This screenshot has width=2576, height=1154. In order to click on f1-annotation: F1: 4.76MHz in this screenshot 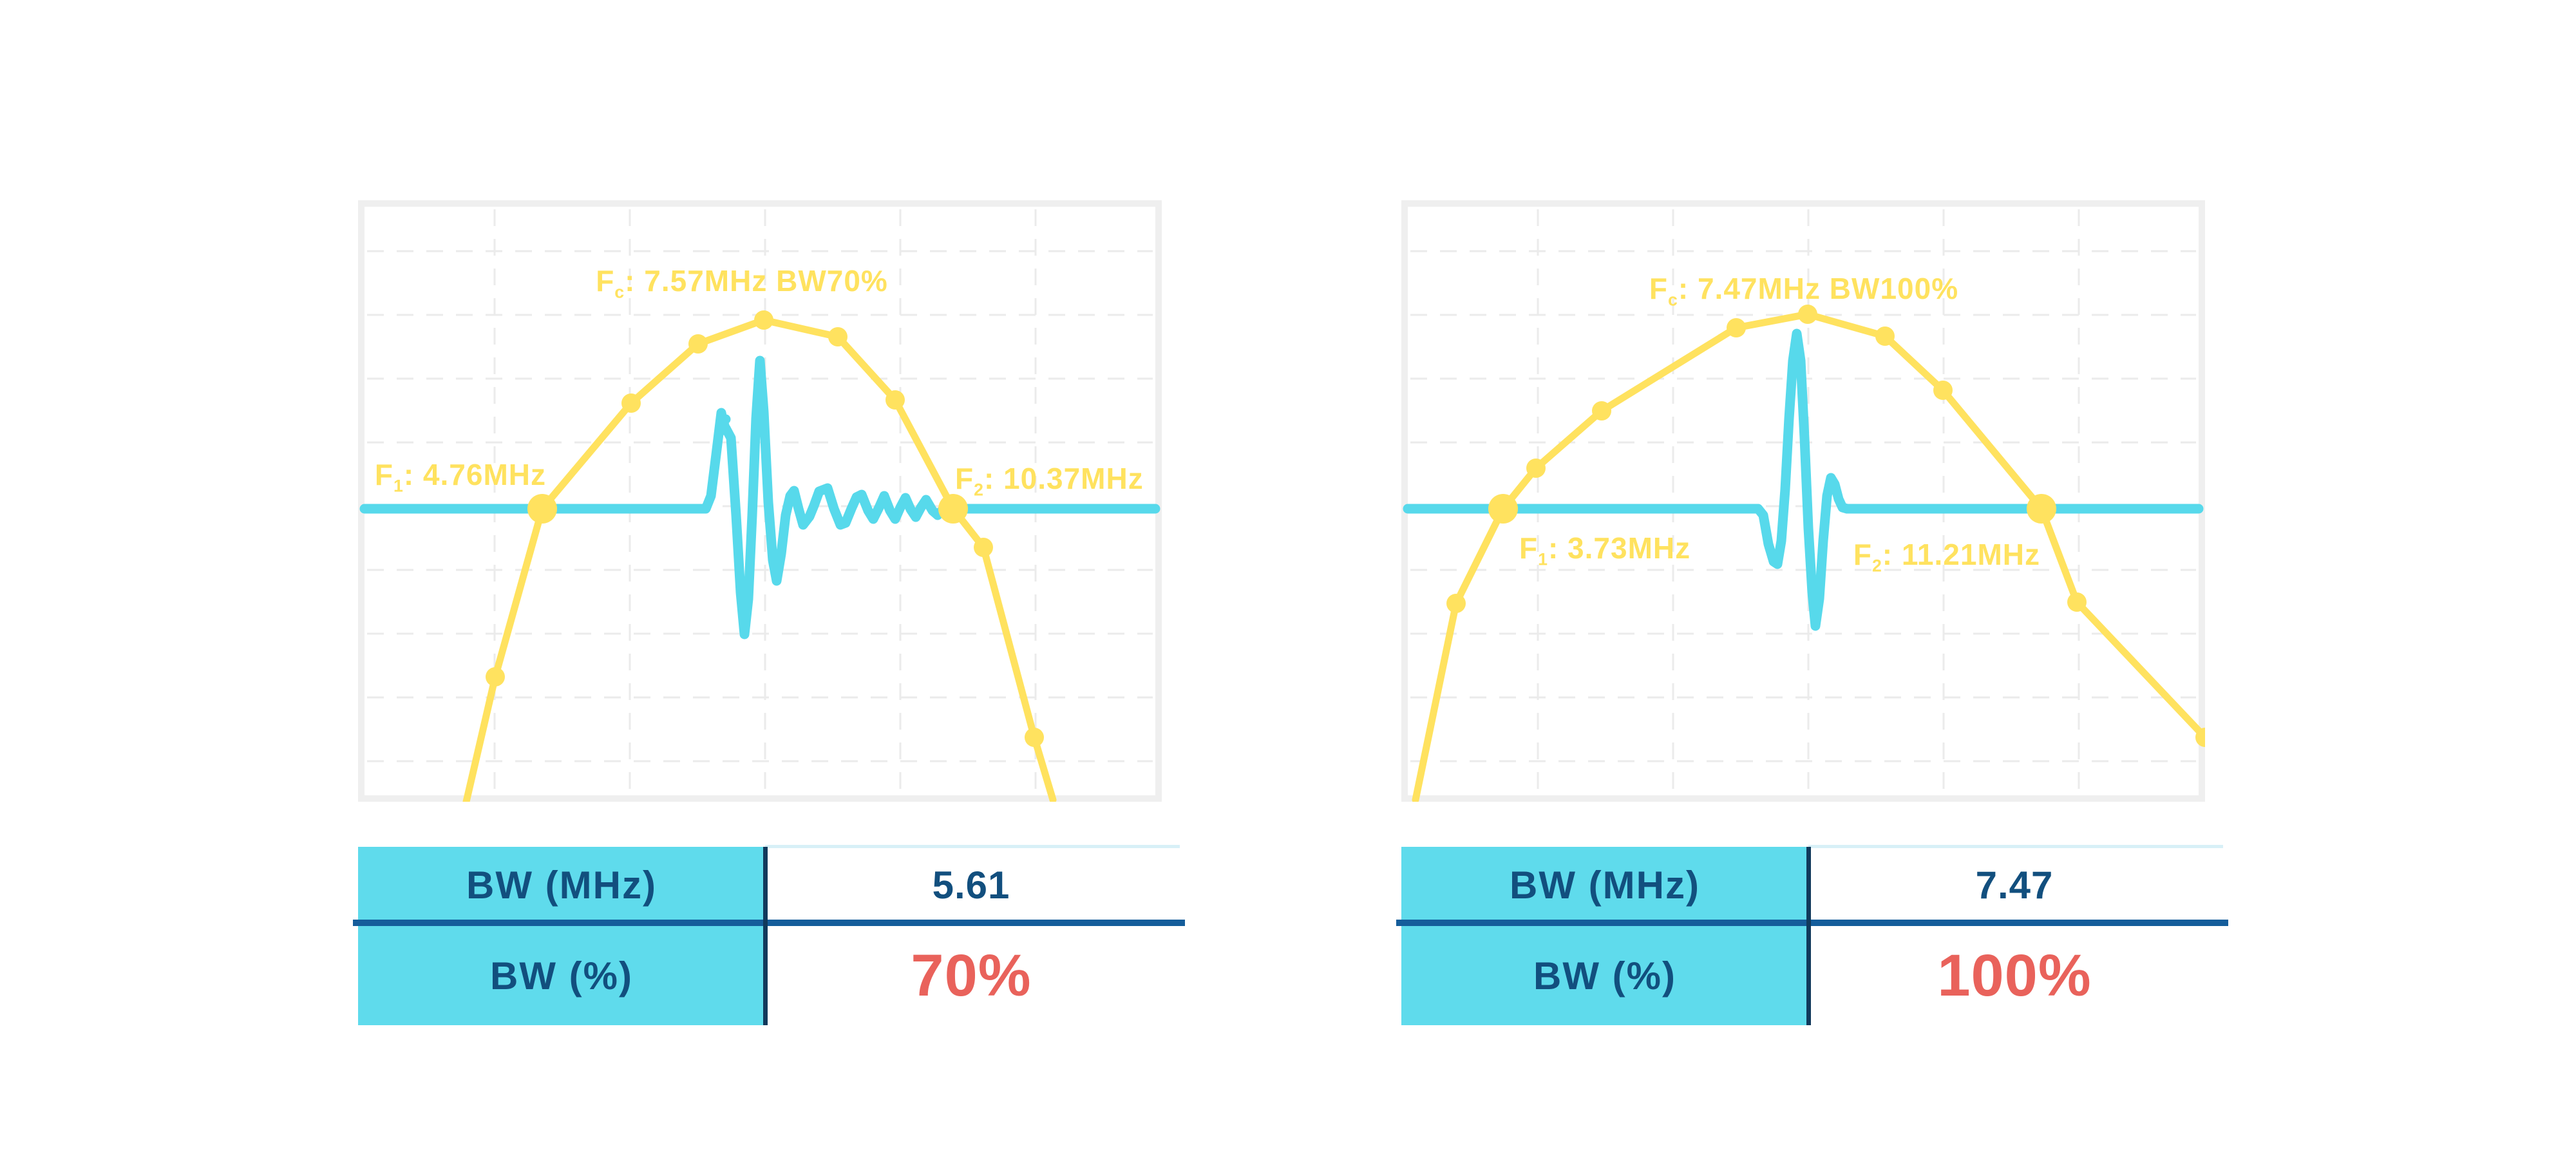, I will do `click(461, 477)`.